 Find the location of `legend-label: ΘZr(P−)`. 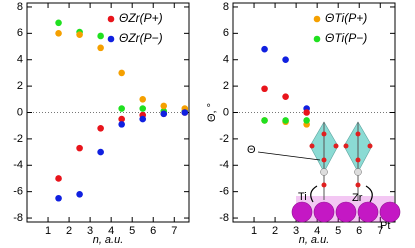

legend-label: ΘZr(P−) is located at coordinates (141, 38).